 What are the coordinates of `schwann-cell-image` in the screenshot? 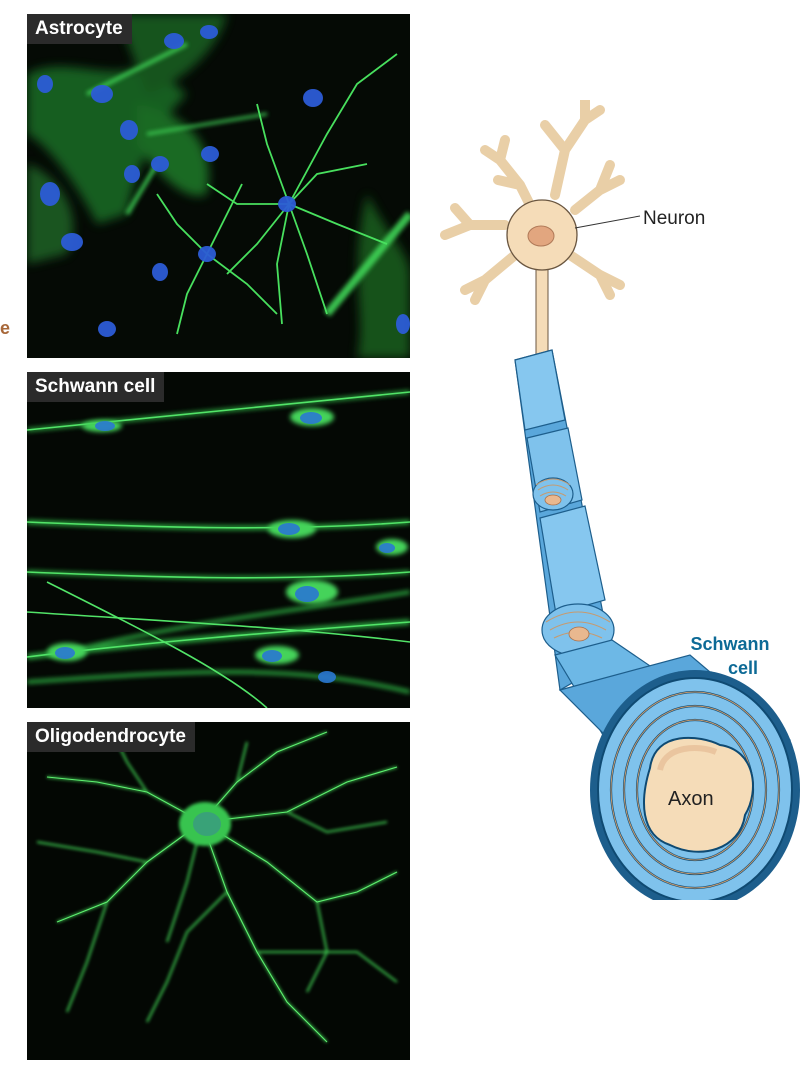 It's located at (218, 540).